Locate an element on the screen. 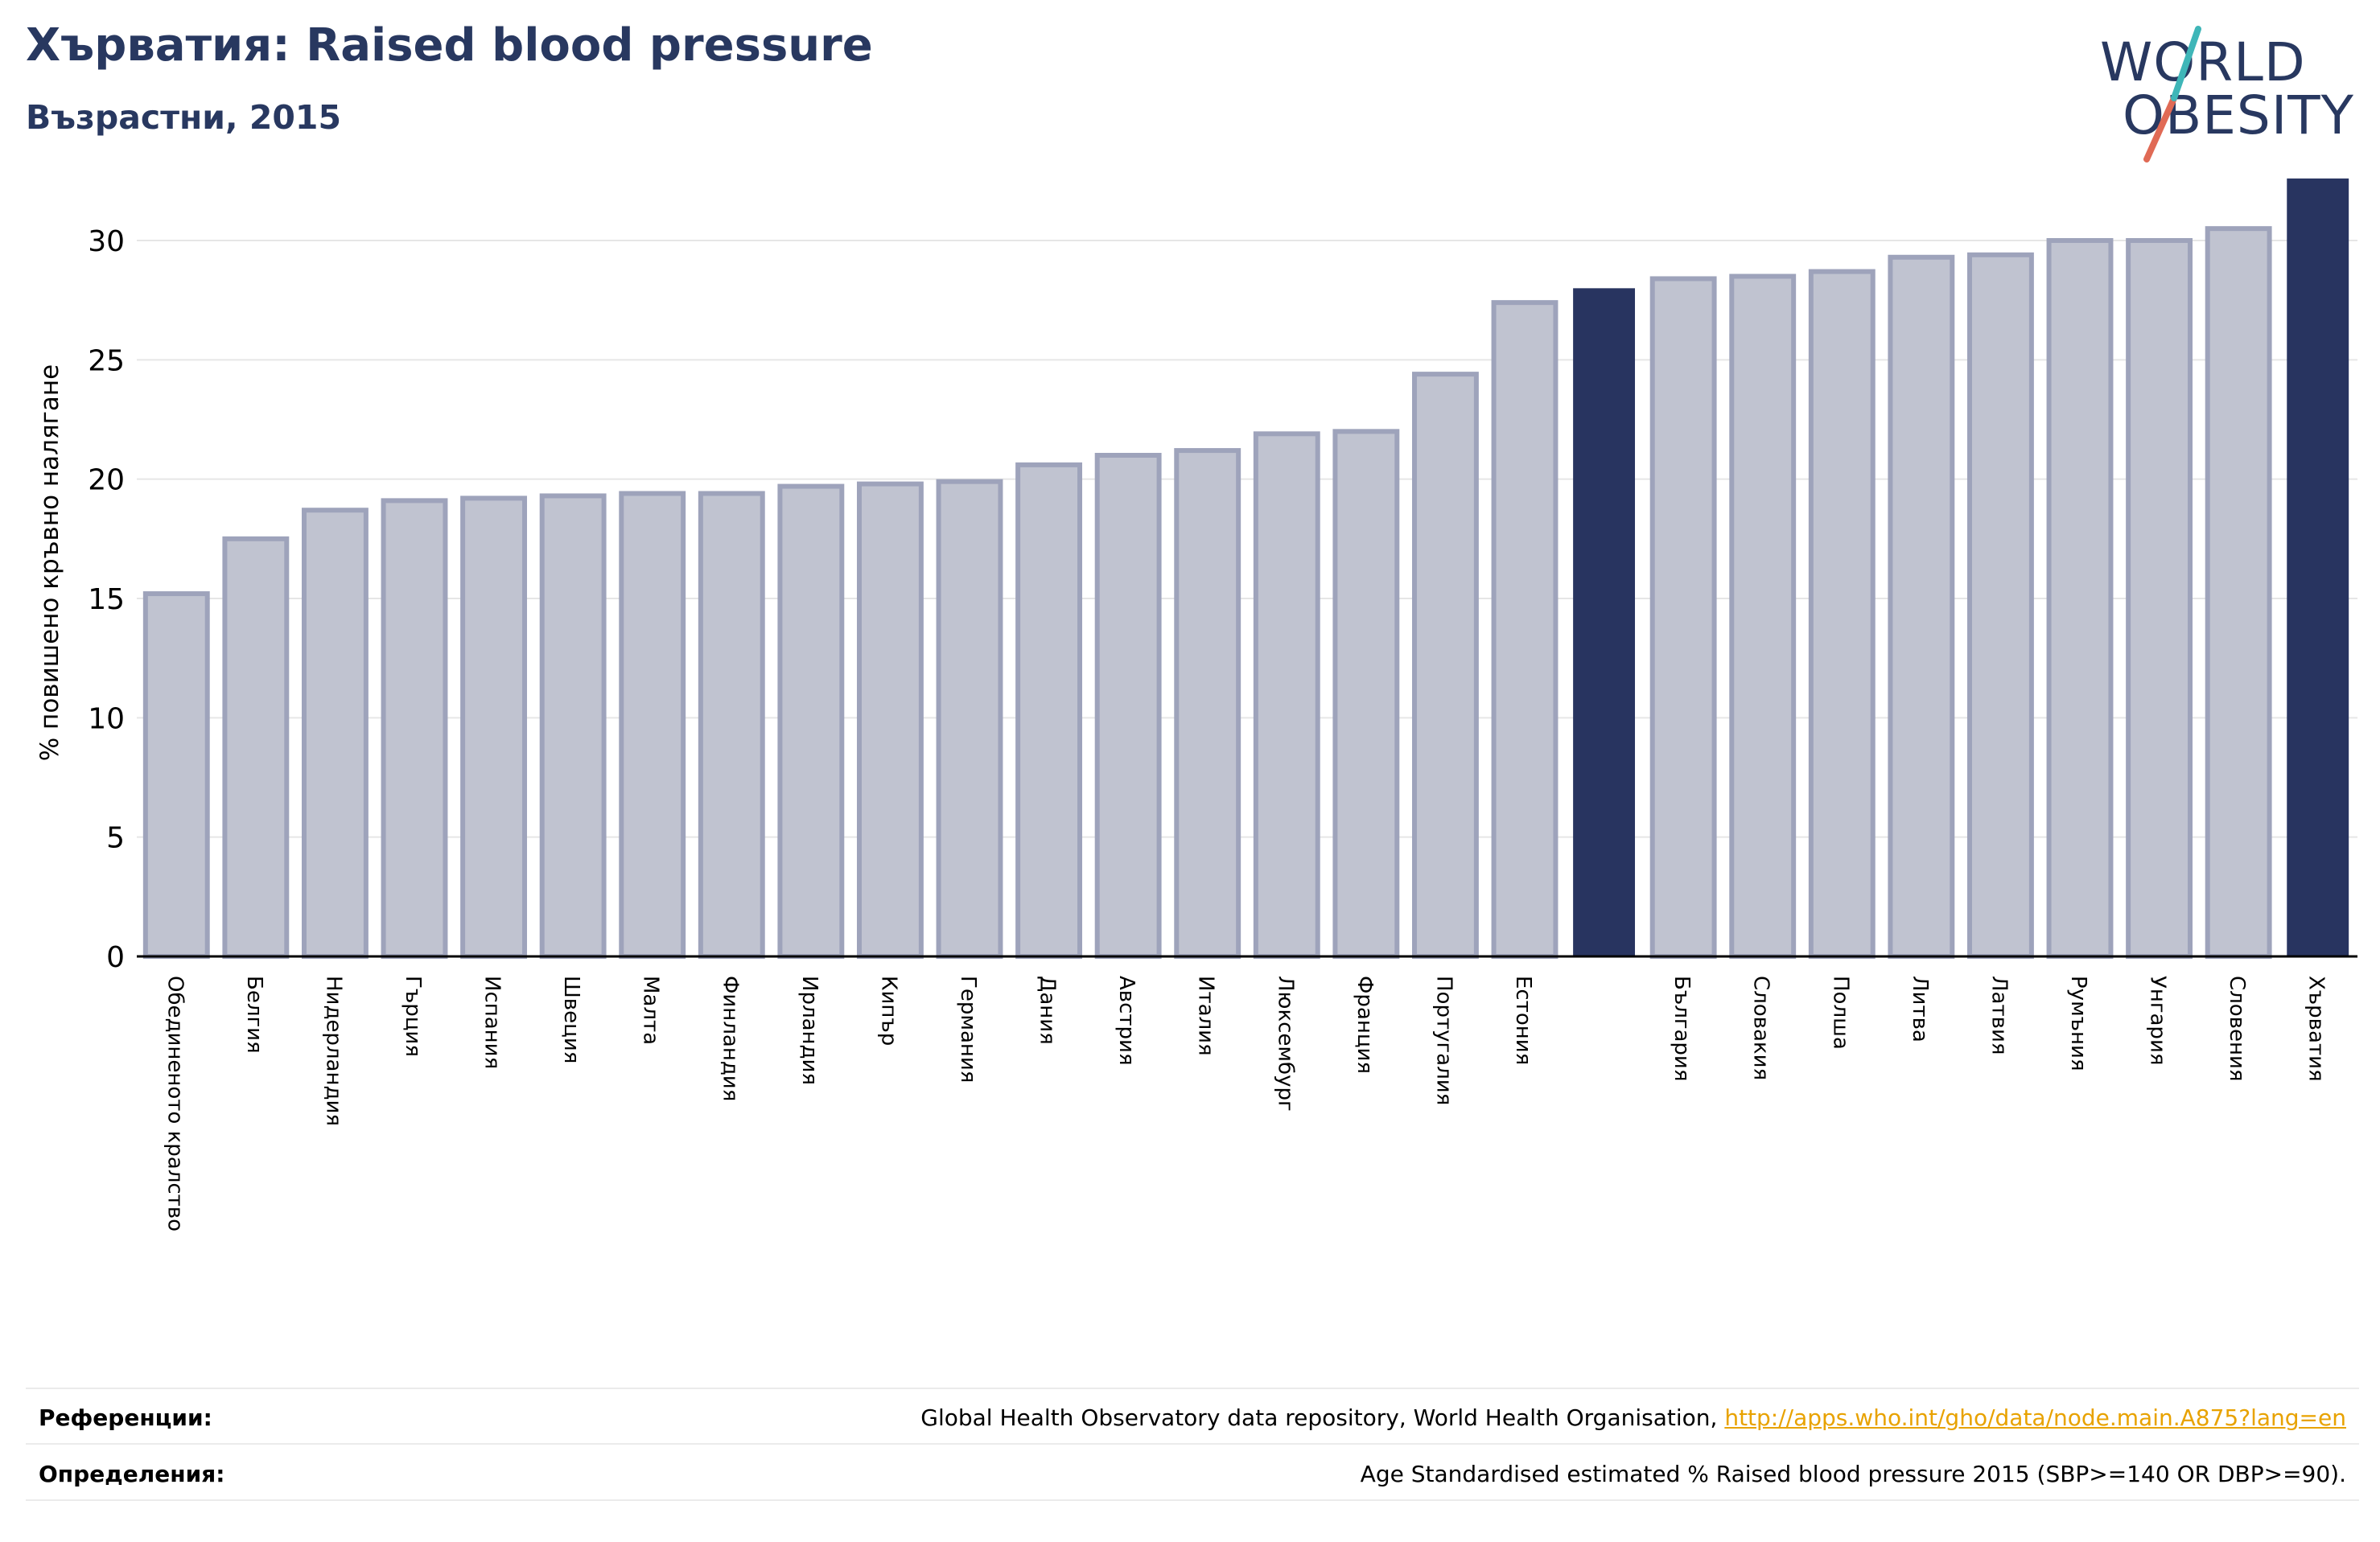 Image resolution: width=2380 pixels, height=1542 pixels. chart-subtitle: Възрастни, 2015 is located at coordinates (183, 117).